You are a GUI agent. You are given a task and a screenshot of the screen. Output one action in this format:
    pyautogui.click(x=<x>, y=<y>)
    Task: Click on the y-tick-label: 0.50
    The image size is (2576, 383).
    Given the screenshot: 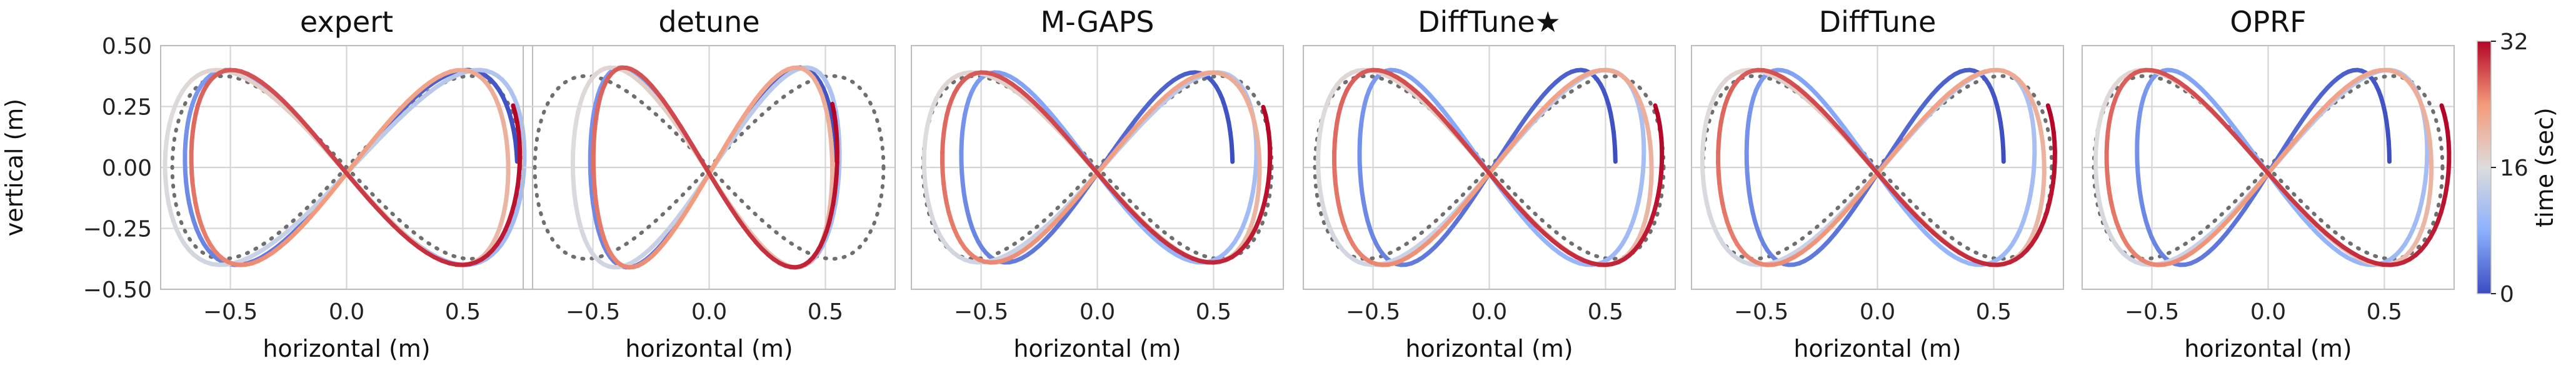 What is the action you would take?
    pyautogui.click(x=127, y=46)
    